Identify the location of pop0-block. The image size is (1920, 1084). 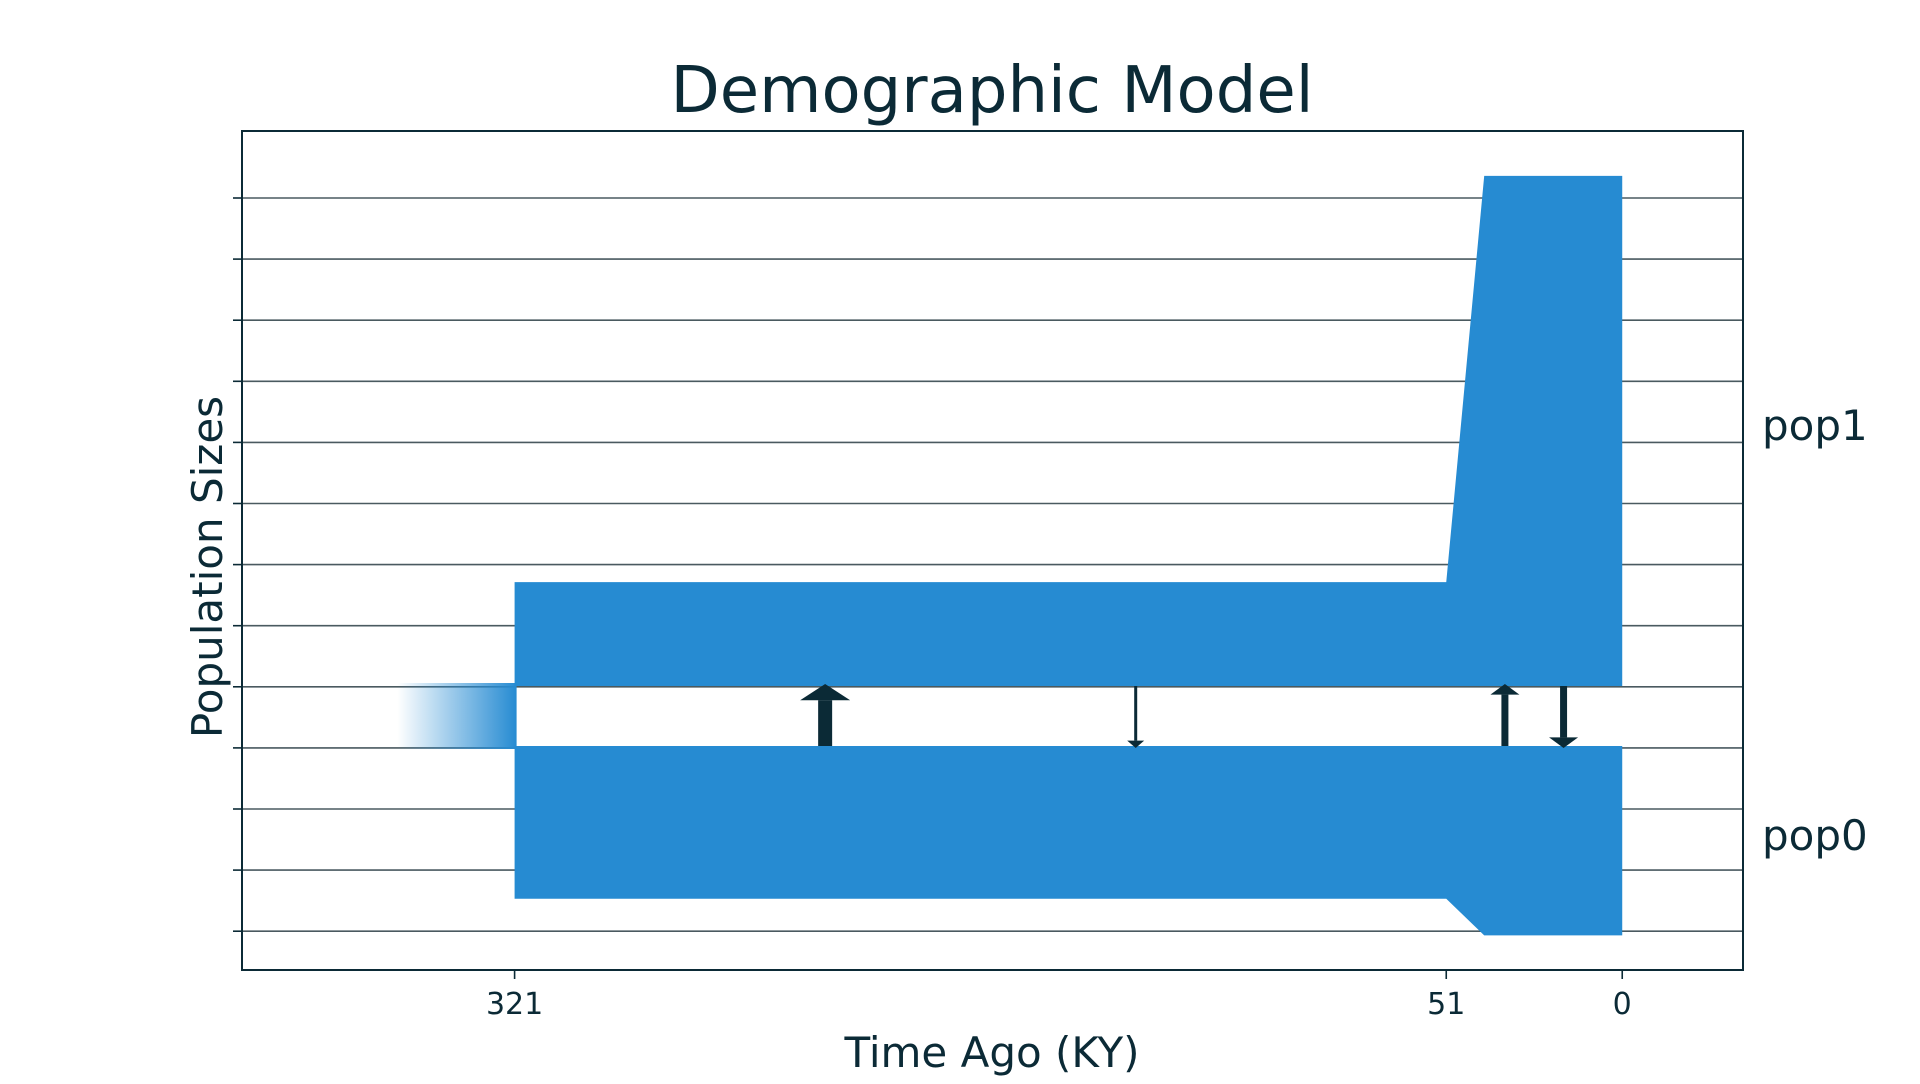
(1068, 841).